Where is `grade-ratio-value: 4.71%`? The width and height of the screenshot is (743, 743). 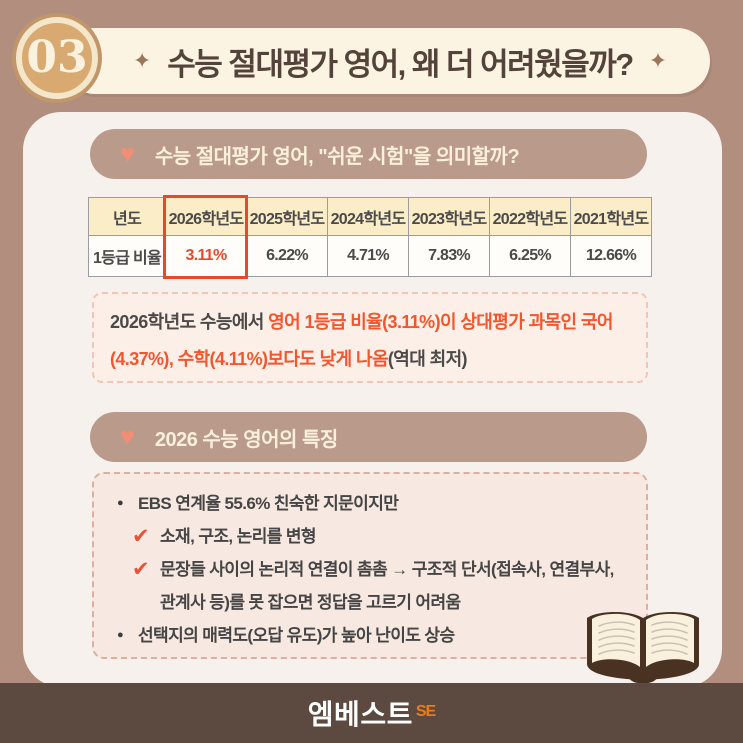
grade-ratio-value: 4.71% is located at coordinates (368, 256).